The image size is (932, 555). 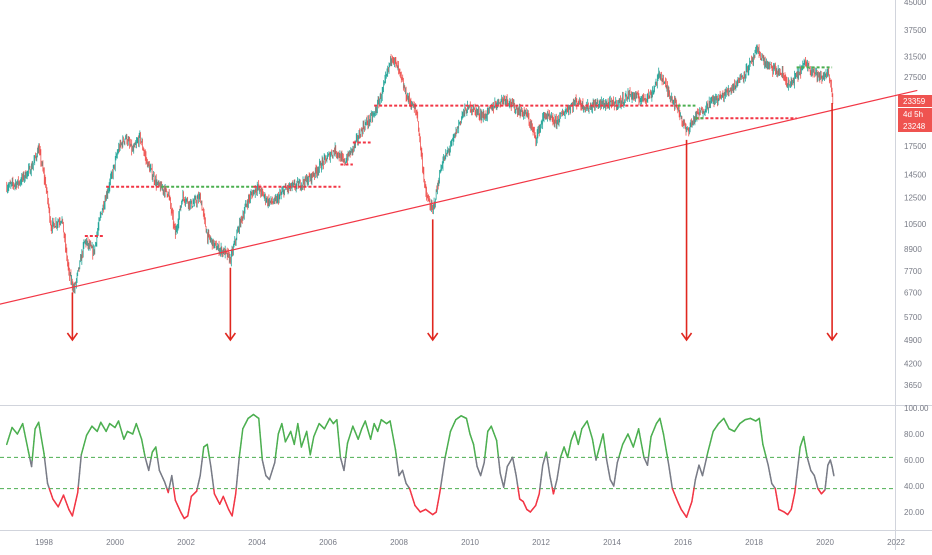 I want to click on time-tick-label: 2010, so click(x=470, y=542).